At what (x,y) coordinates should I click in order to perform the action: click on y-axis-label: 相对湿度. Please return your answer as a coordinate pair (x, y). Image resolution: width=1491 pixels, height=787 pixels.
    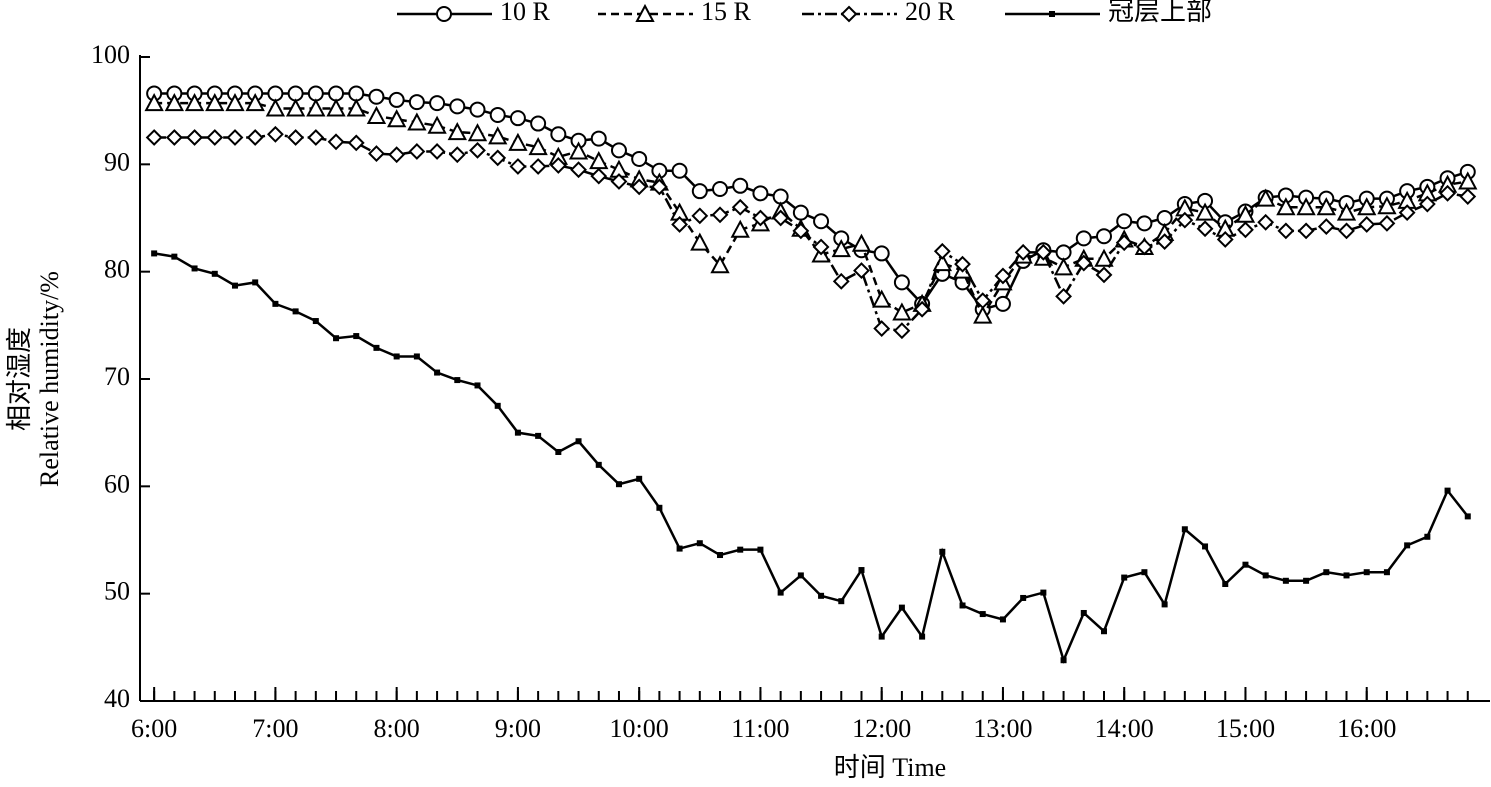
    Looking at the image, I should click on (19, 379).